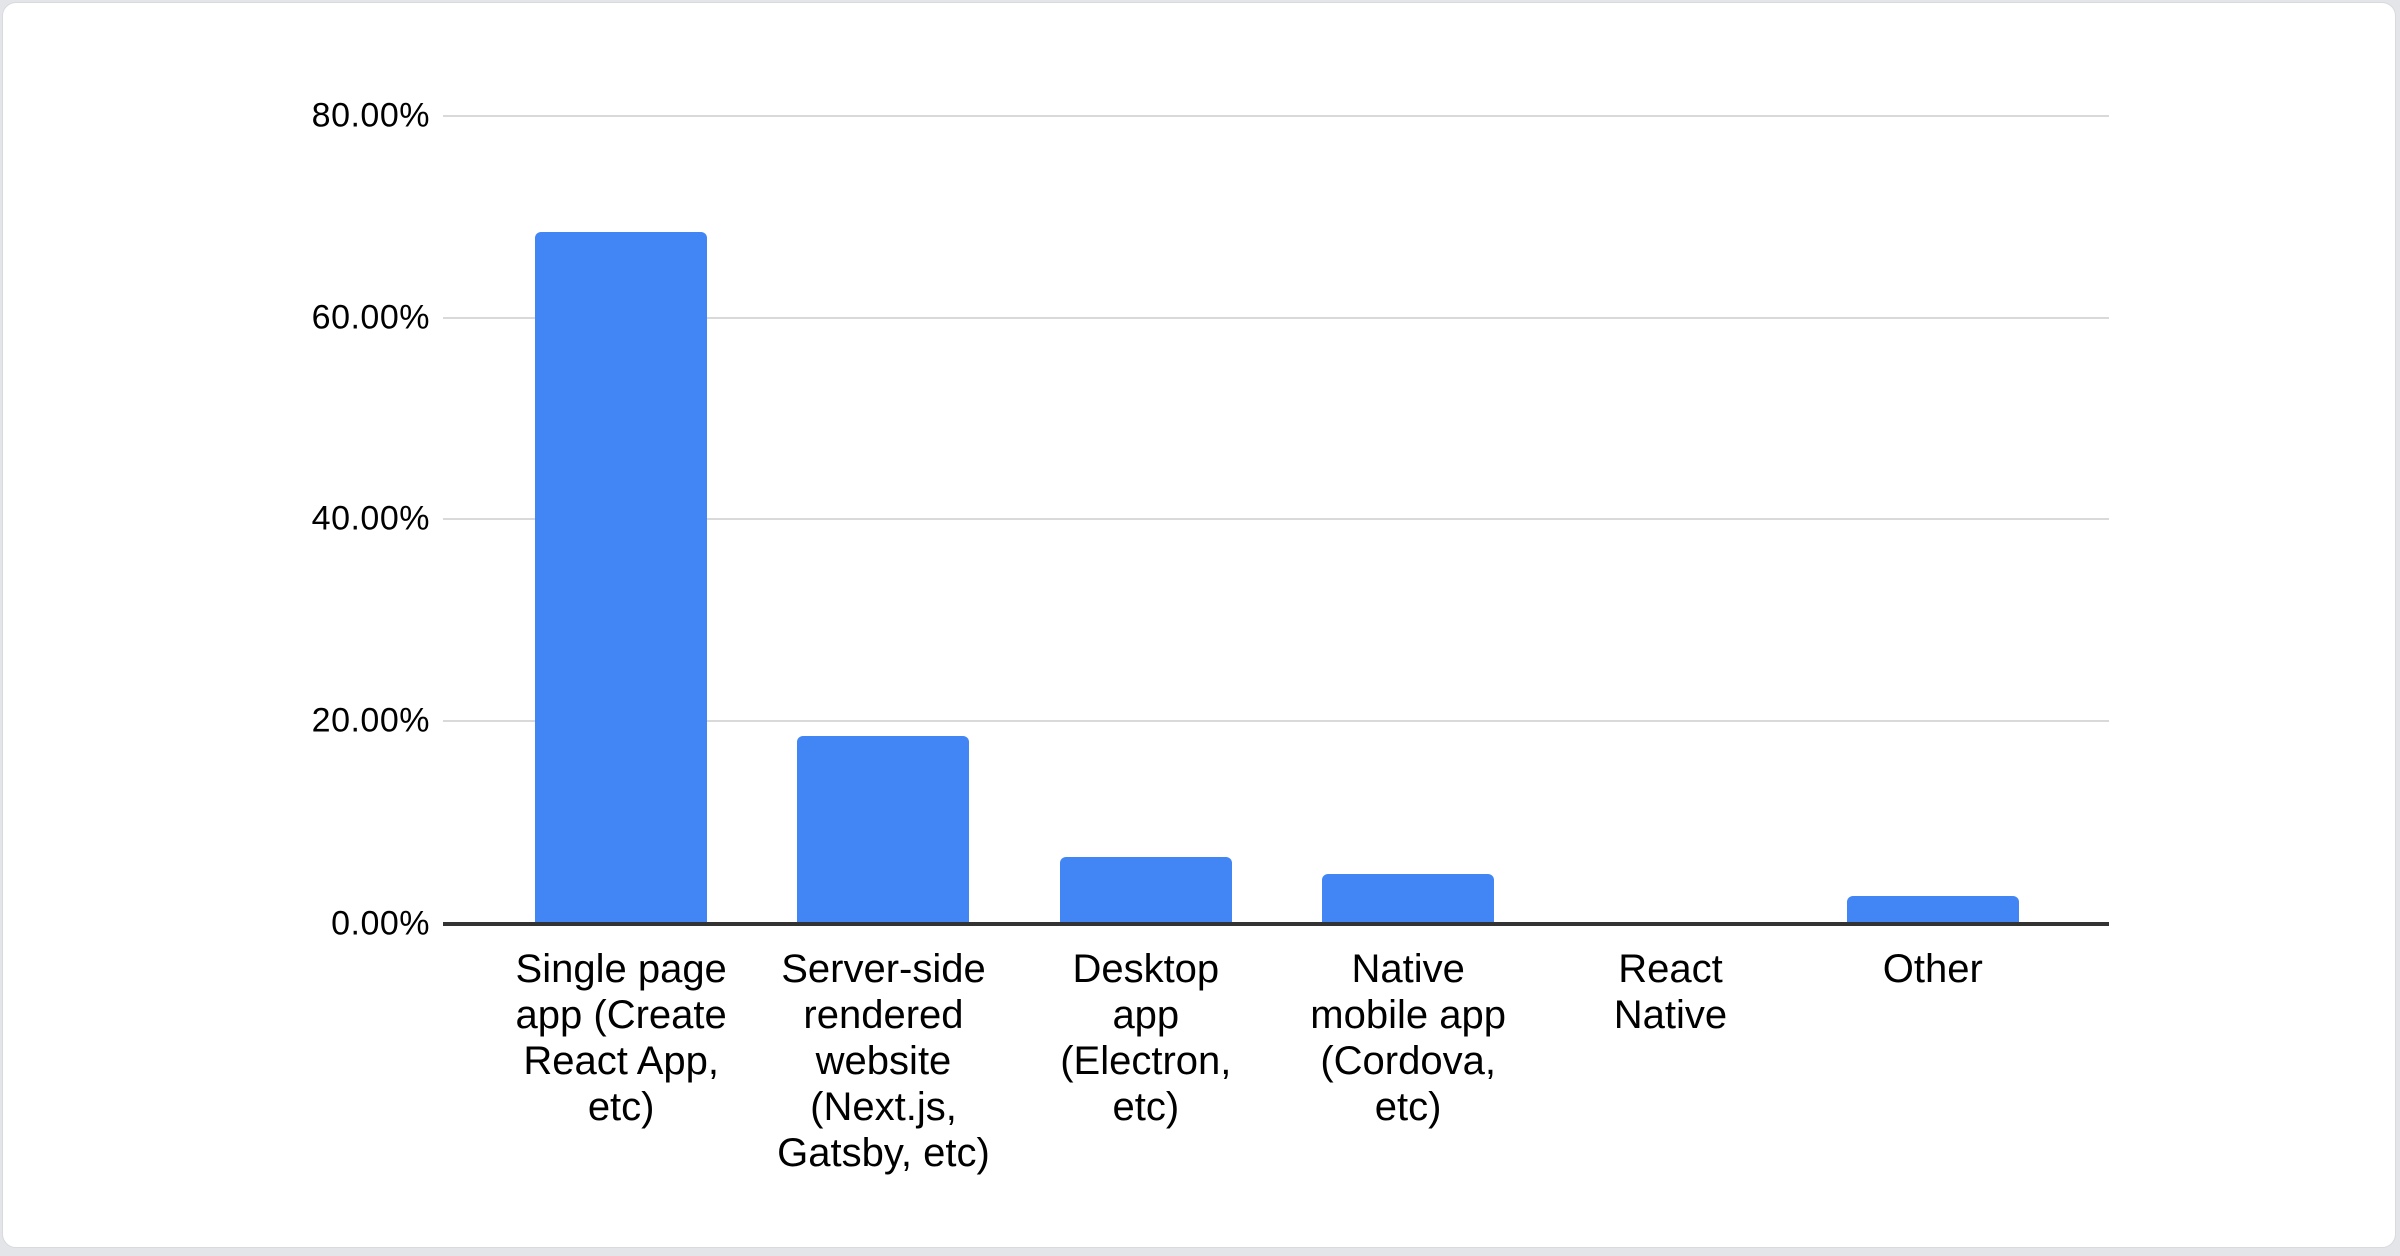 This screenshot has height=1256, width=2400. I want to click on x-axis-category-label: Desktop app (Electron, etc), so click(1146, 1038).